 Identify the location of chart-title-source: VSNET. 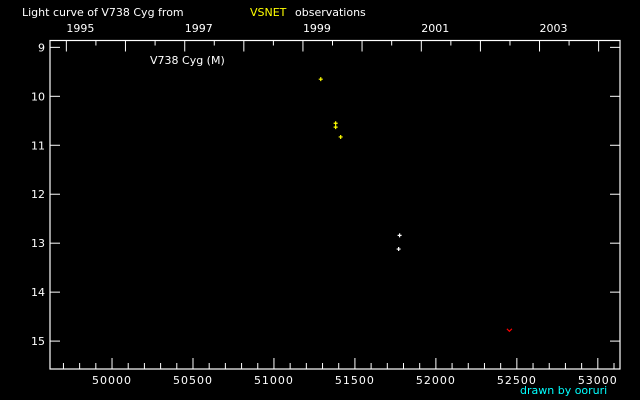
(268, 12).